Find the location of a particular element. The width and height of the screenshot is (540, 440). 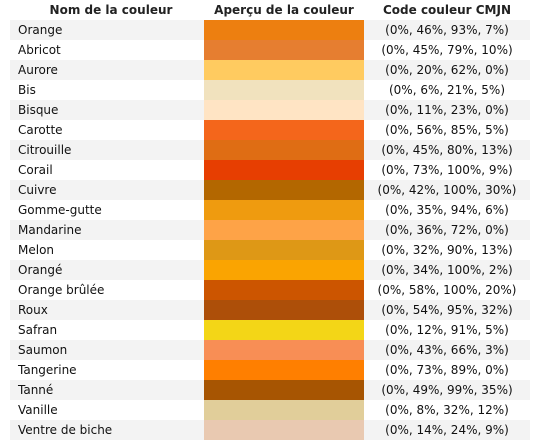

color-name-cell: Ventre de biche is located at coordinates (107, 430).